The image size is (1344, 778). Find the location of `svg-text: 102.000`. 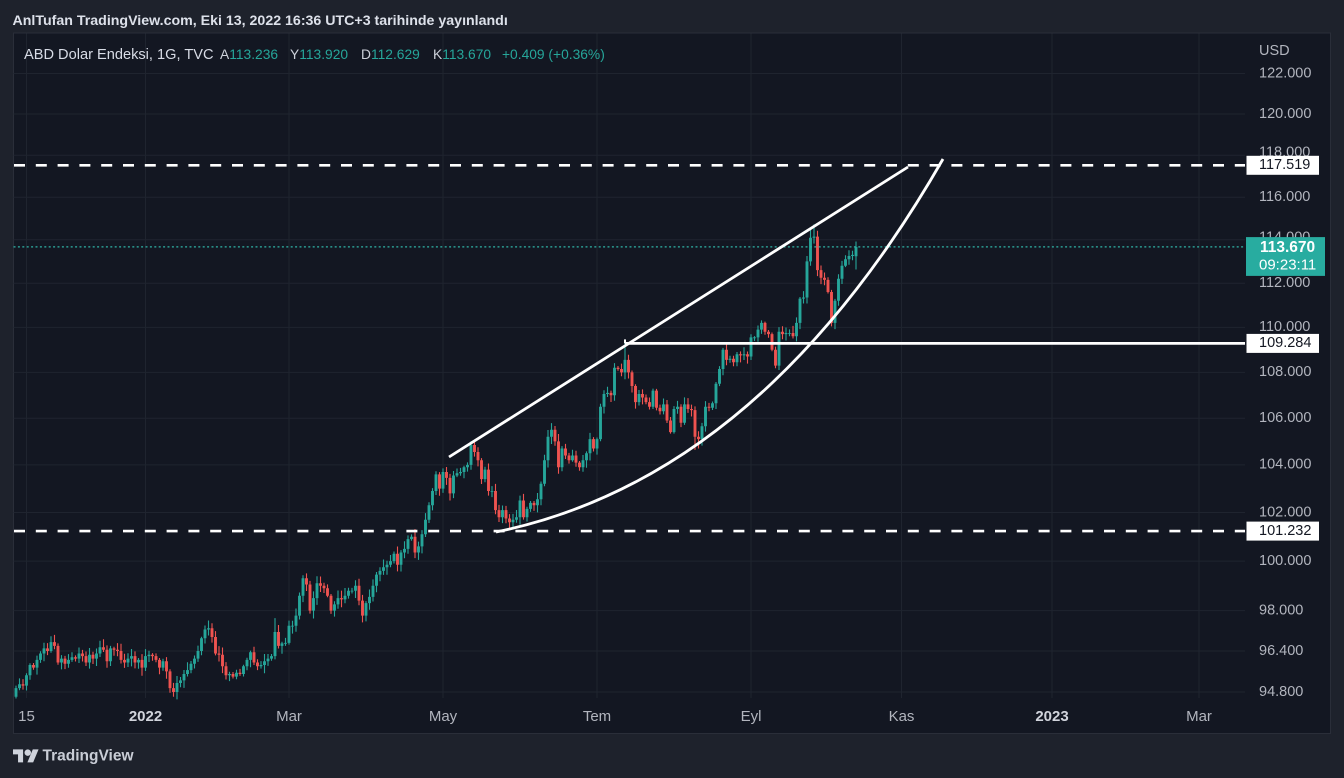

svg-text: 102.000 is located at coordinates (1285, 512).